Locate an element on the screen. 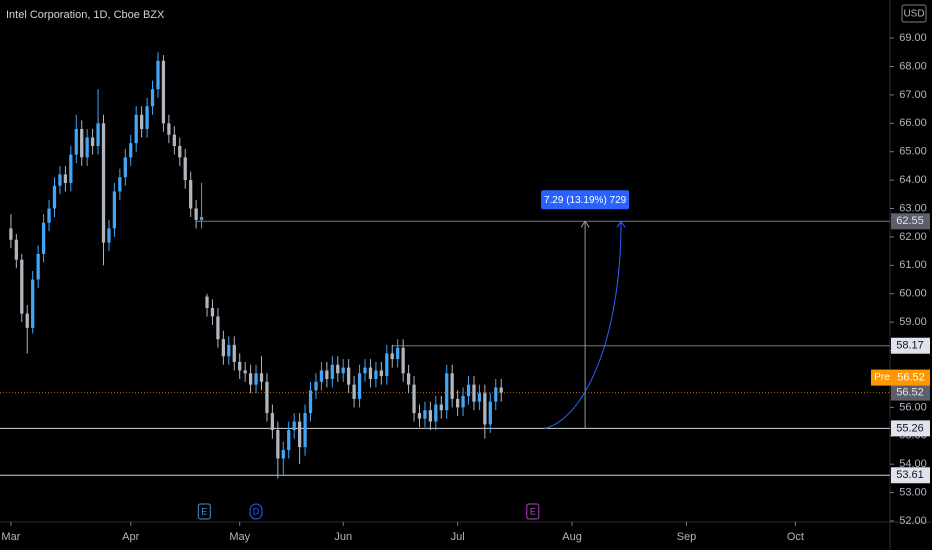 The image size is (932, 550). x-tick-label: Sep is located at coordinates (687, 537).